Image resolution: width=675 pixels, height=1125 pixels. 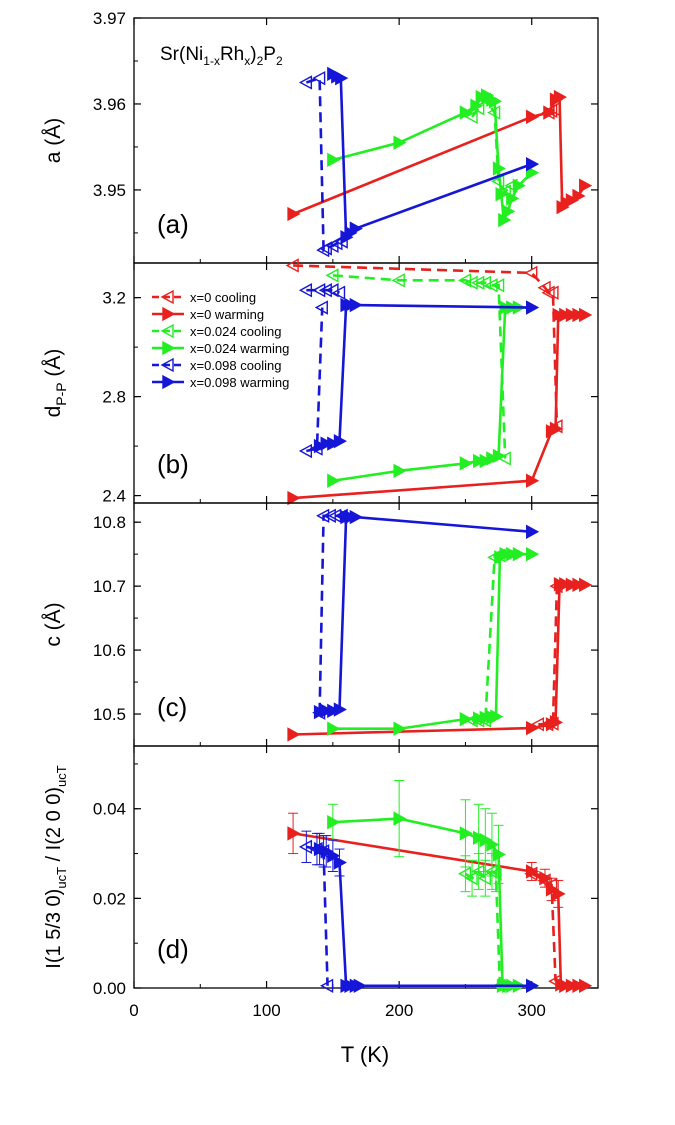 I want to click on legend-entry: x=0.098 warming, so click(x=220, y=382).